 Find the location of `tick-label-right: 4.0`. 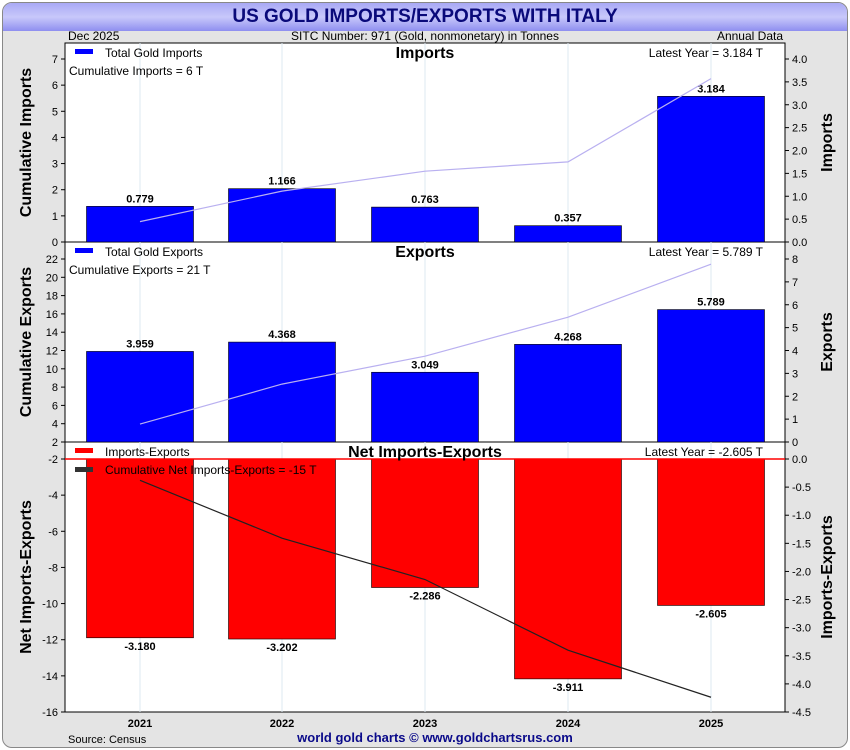

tick-label-right: 4.0 is located at coordinates (799, 60).